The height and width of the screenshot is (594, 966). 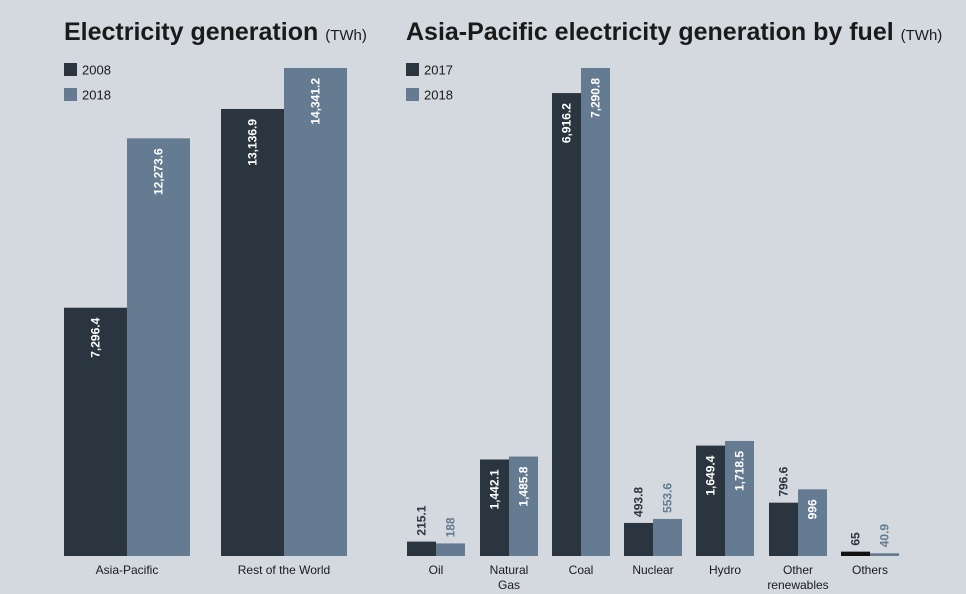 I want to click on panel-2-category-label-natural-gas-line-2: Gas, so click(x=509, y=585).